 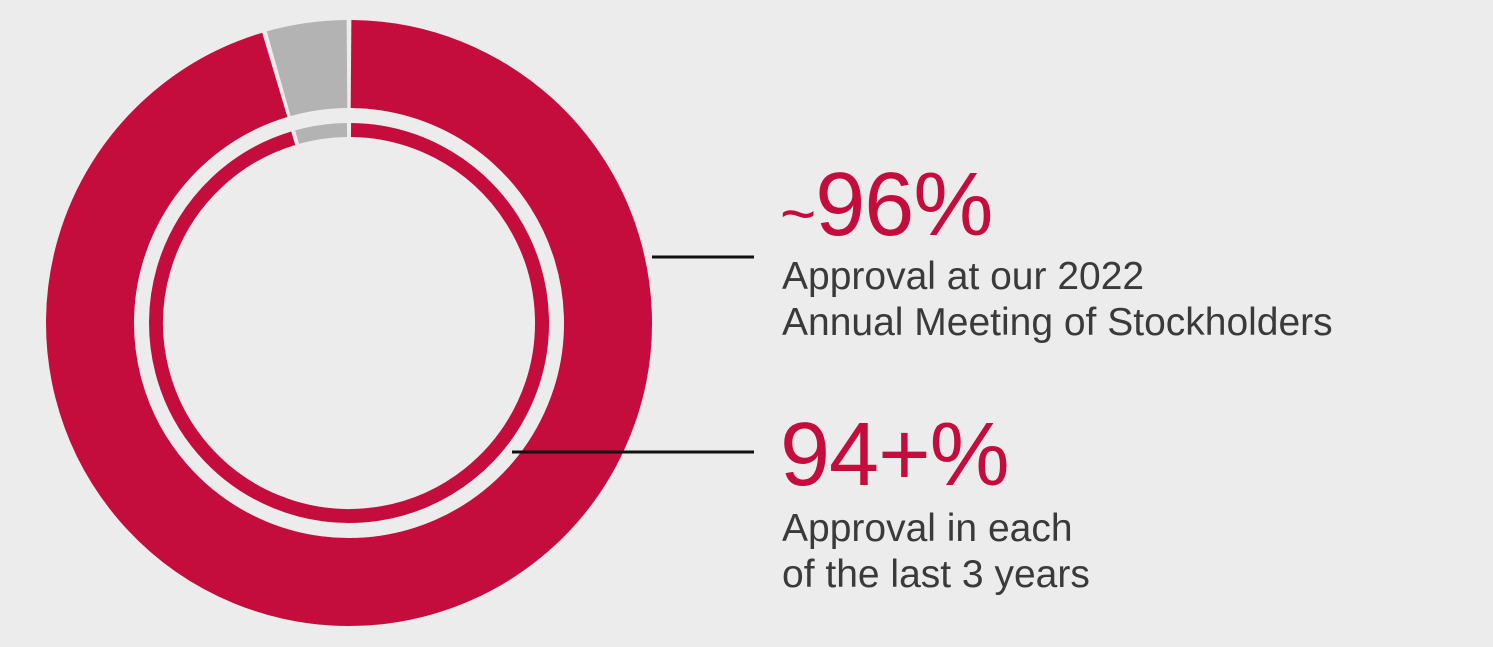 I want to click on stat-inner-line-1: Approval in each, so click(x=927, y=528).